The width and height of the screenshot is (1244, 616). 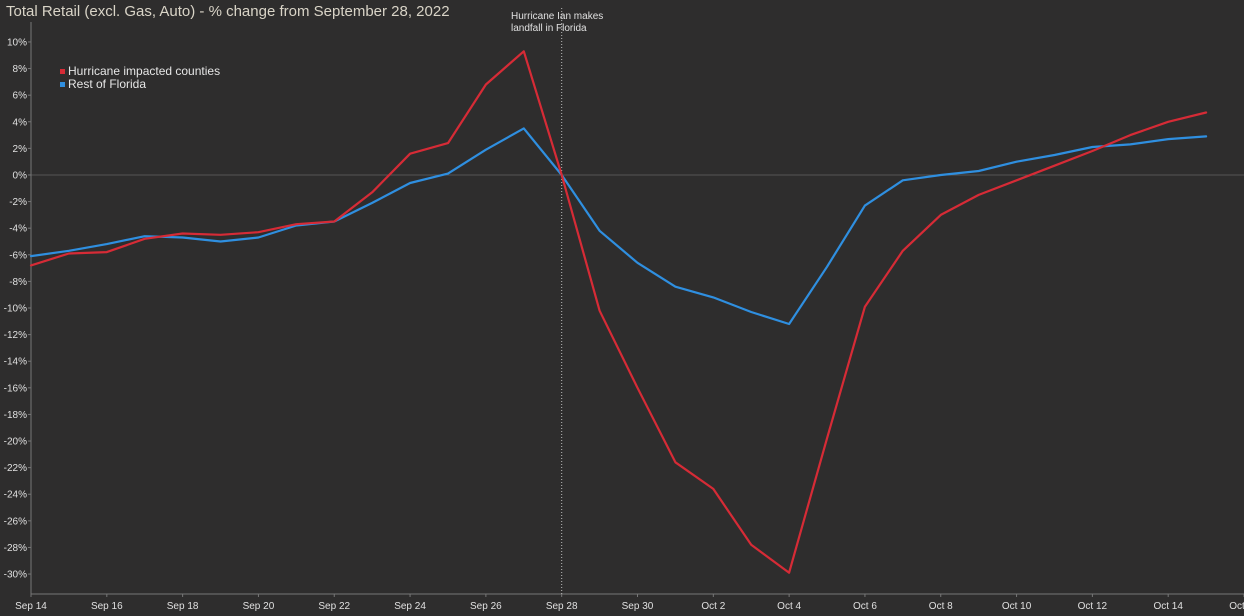 What do you see at coordinates (18, 202) in the screenshot?
I see `y-tick-label: -2%` at bounding box center [18, 202].